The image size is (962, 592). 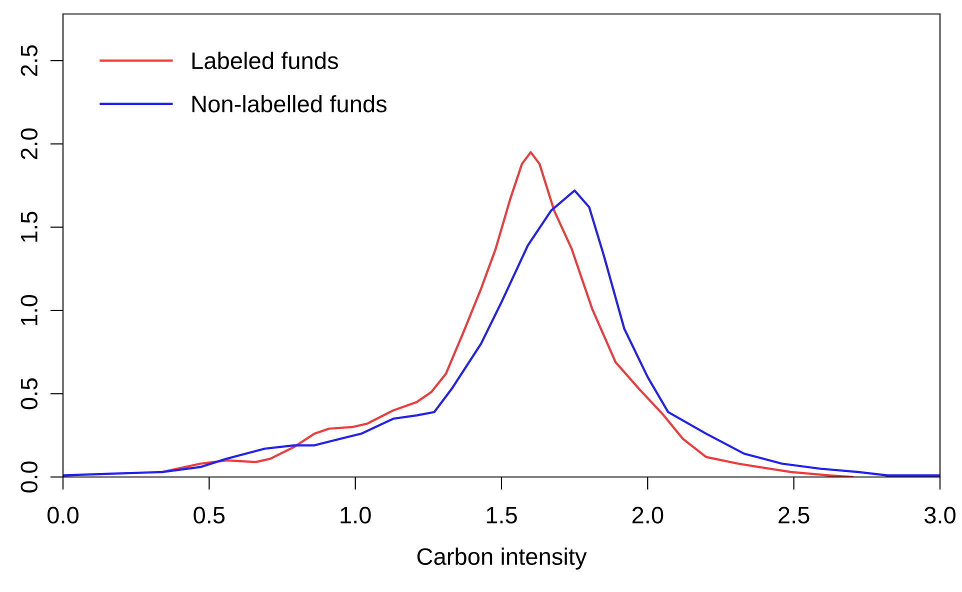 What do you see at coordinates (265, 61) in the screenshot?
I see `legend-label: Labeled funds` at bounding box center [265, 61].